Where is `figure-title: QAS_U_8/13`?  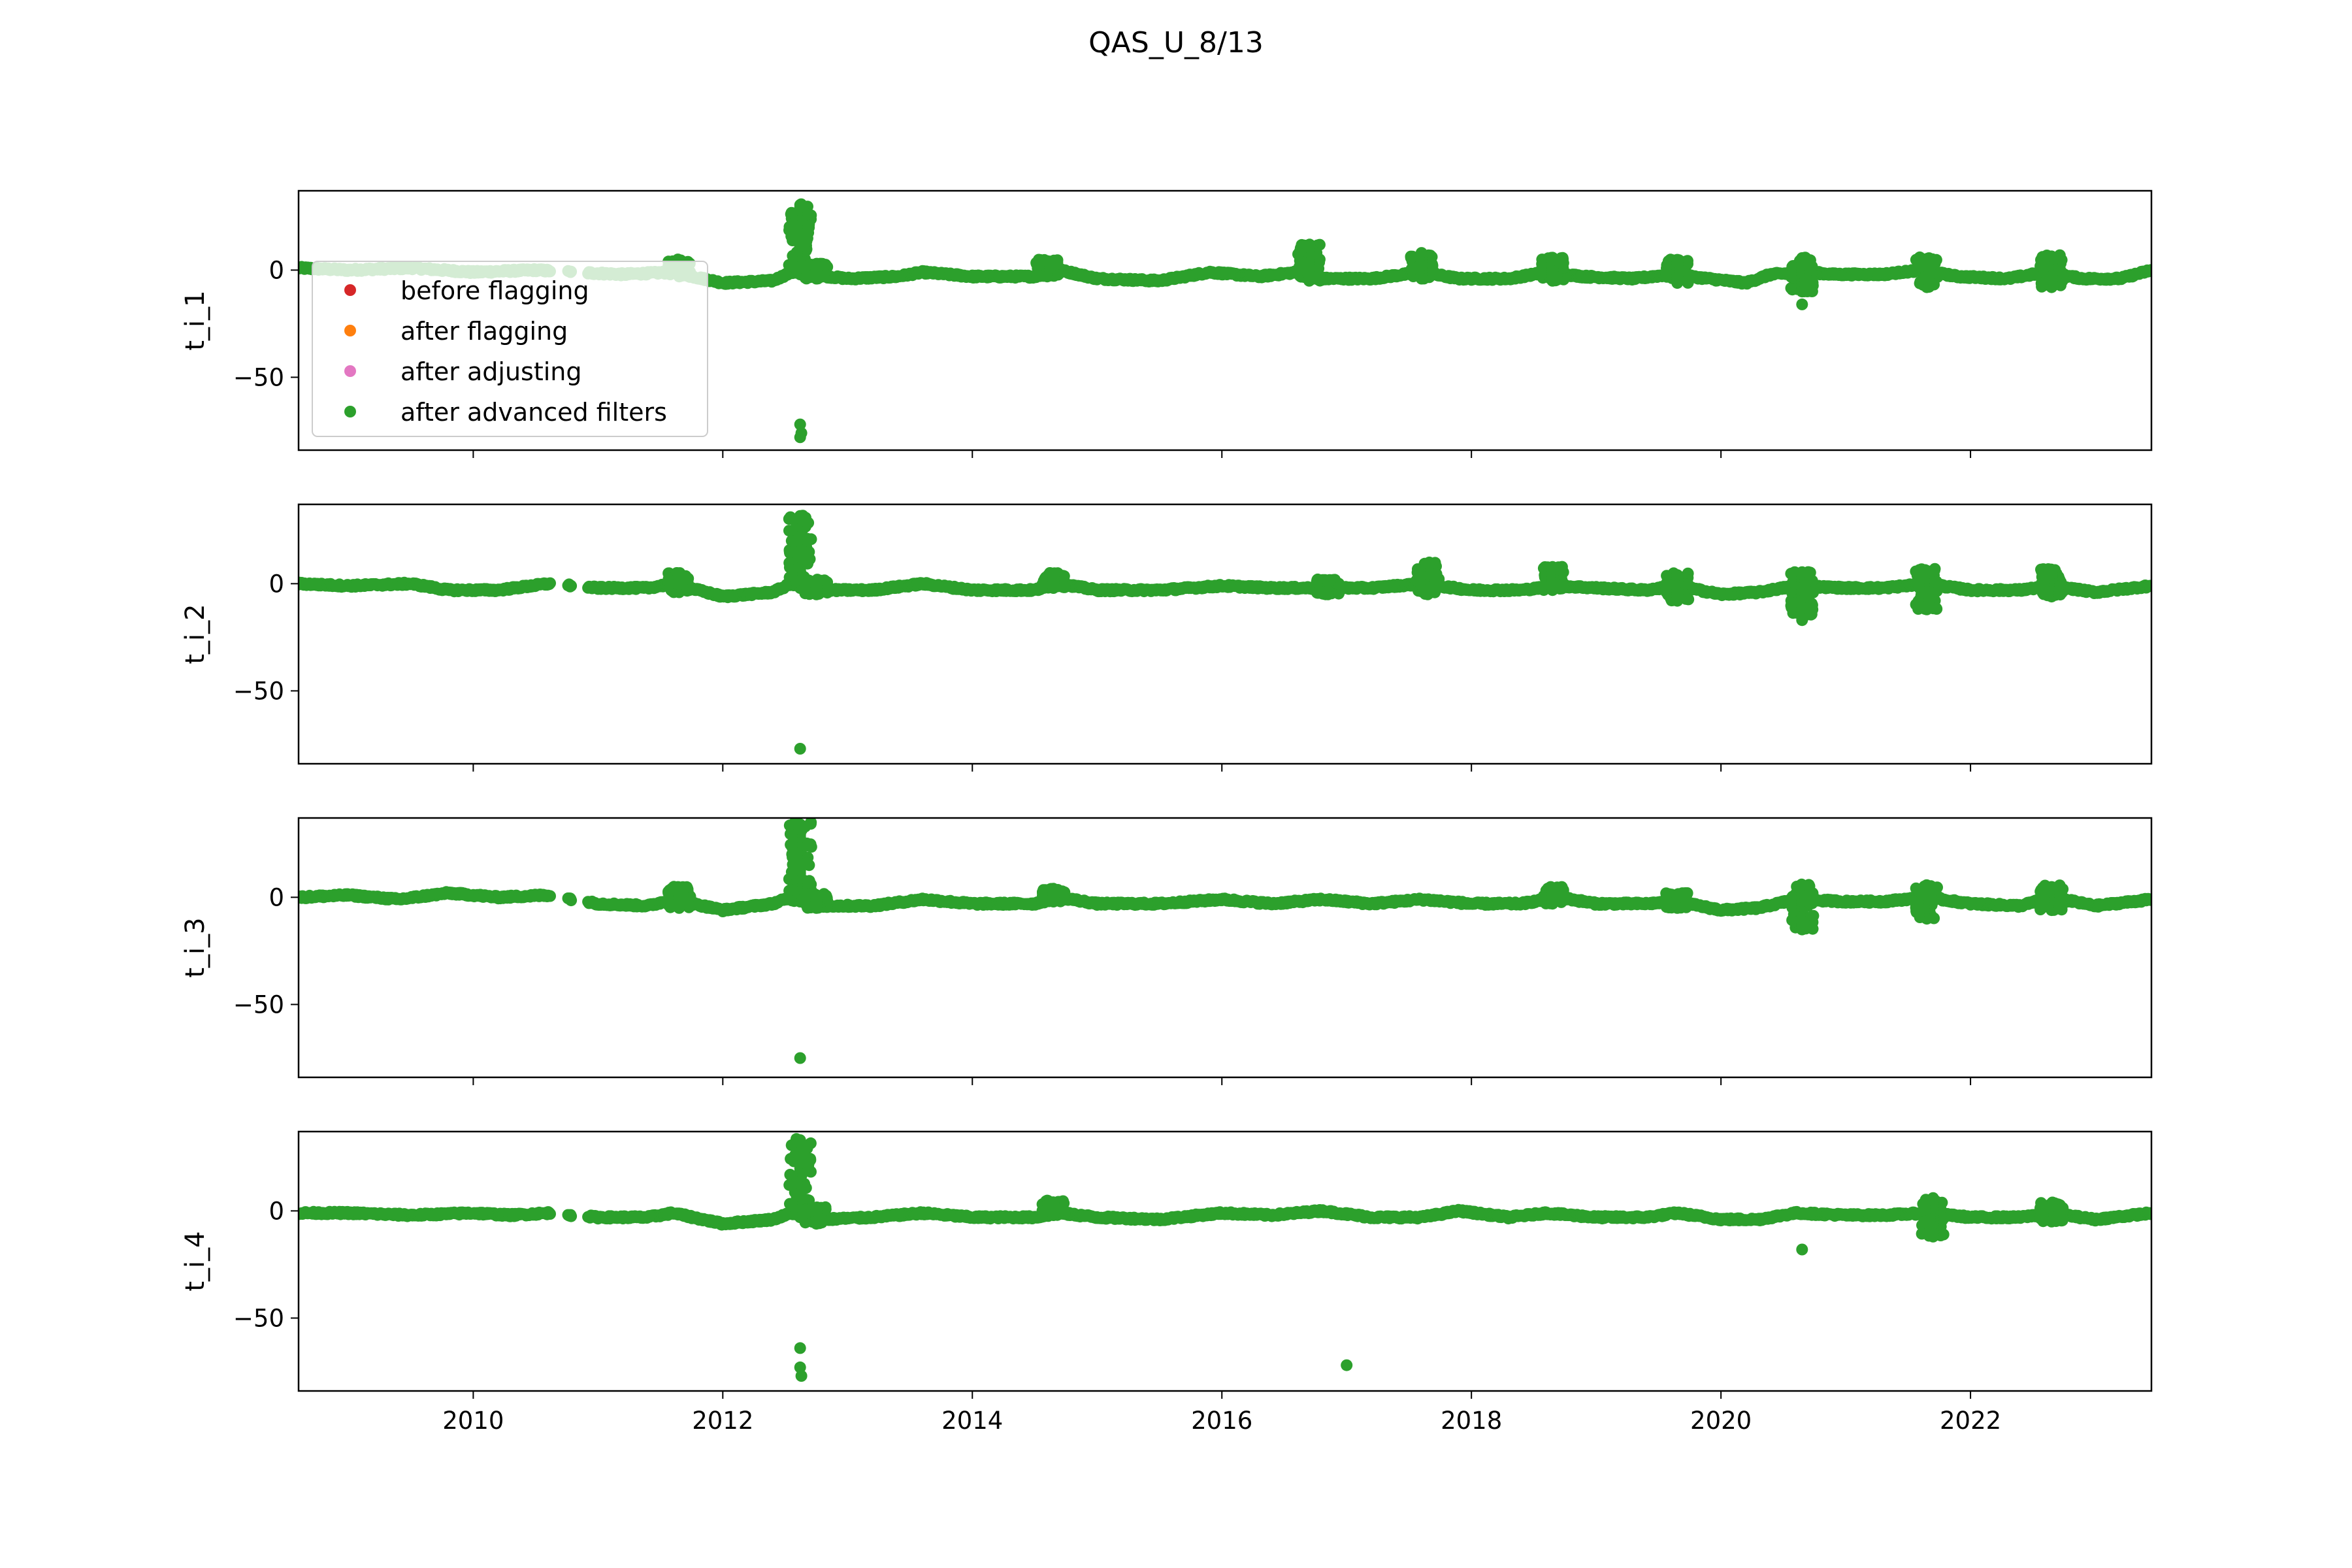 figure-title: QAS_U_8/13 is located at coordinates (1176, 42).